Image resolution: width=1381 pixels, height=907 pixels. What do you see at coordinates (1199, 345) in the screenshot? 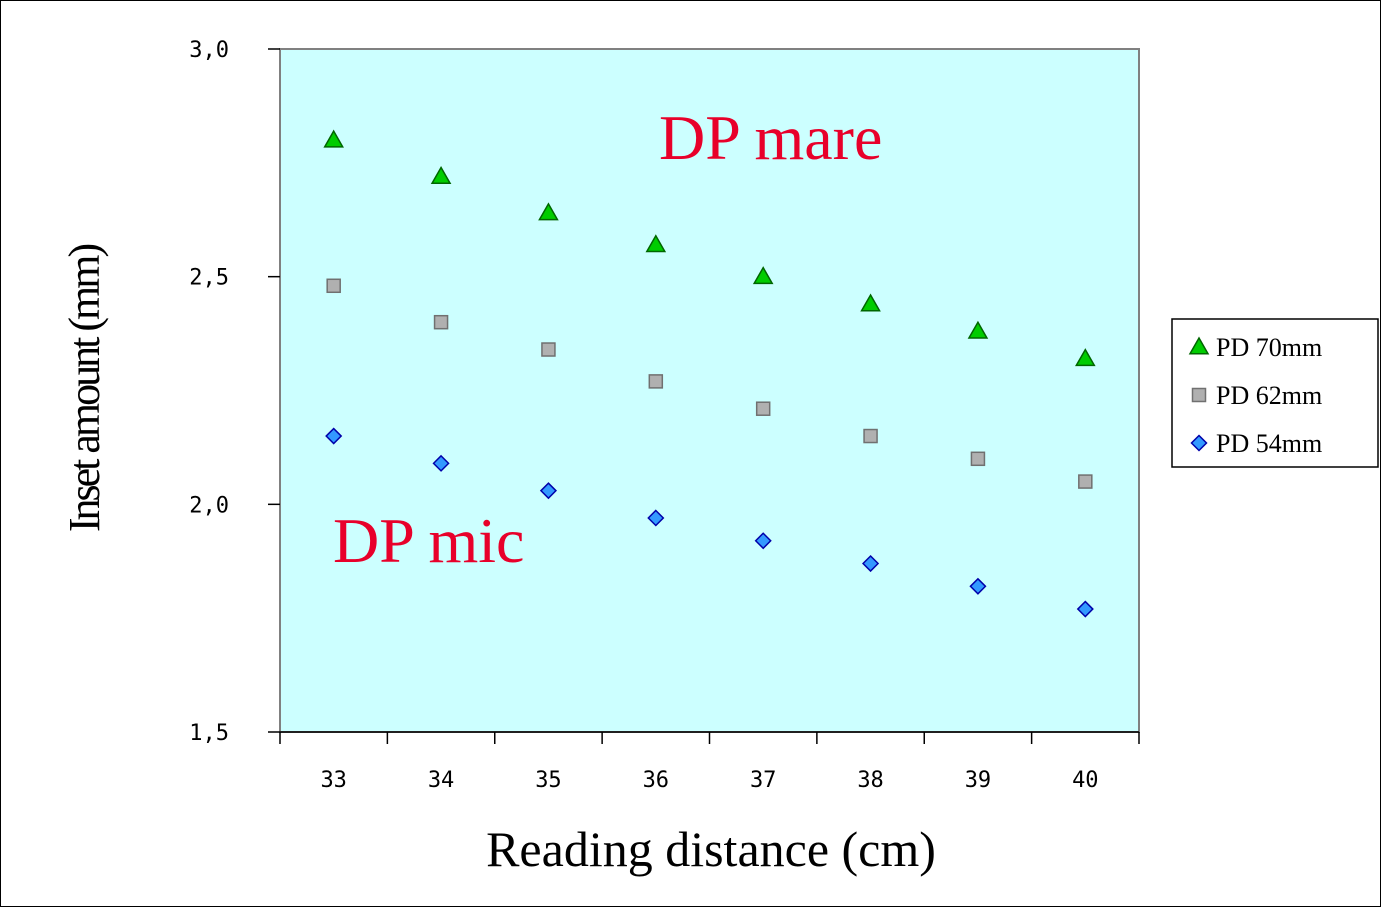
I see `legend-marker-triangle` at bounding box center [1199, 345].